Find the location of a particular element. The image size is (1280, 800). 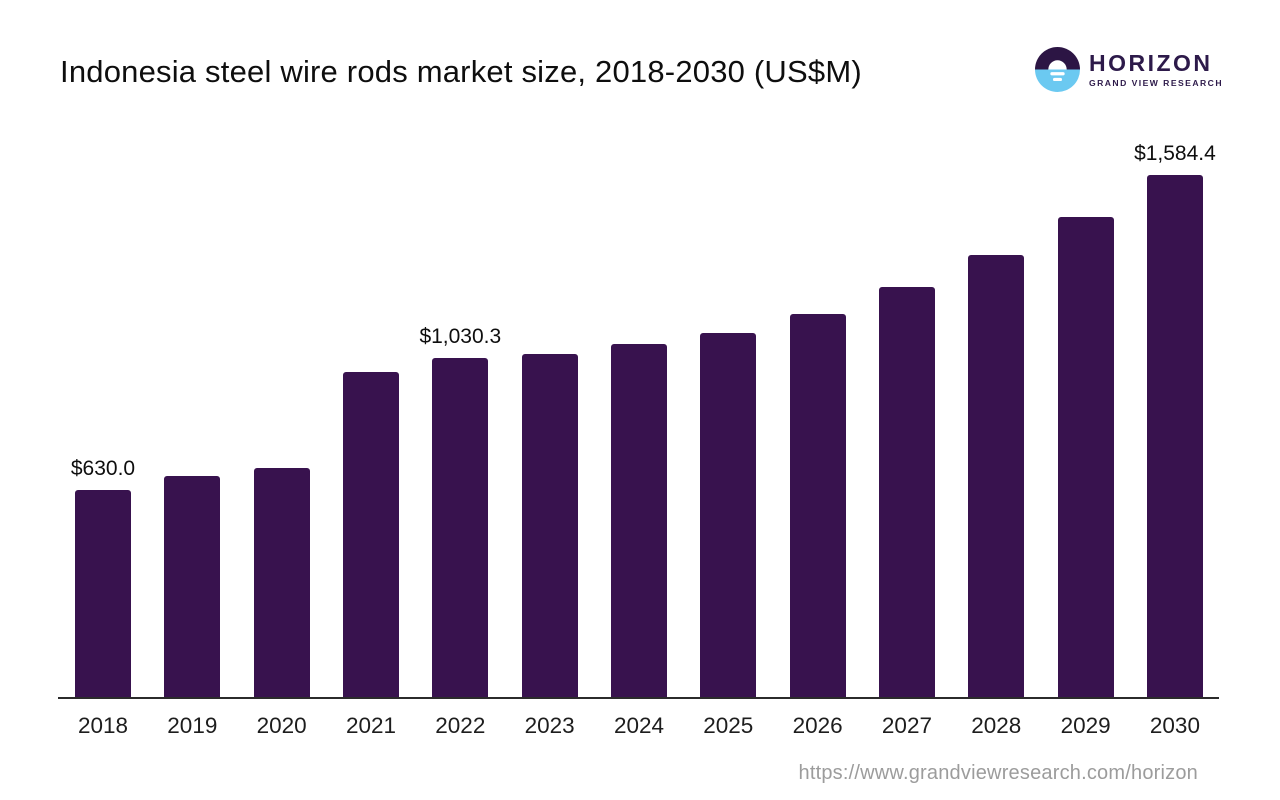

bar-value-label-2030: $1,584.4 is located at coordinates (1175, 153).